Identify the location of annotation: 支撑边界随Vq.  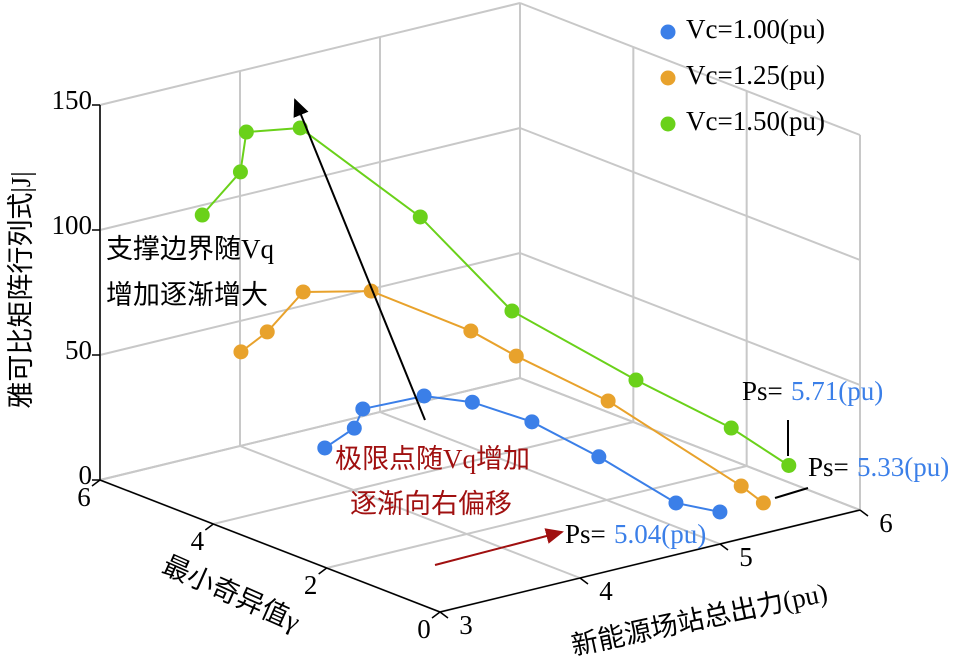
(190, 249).